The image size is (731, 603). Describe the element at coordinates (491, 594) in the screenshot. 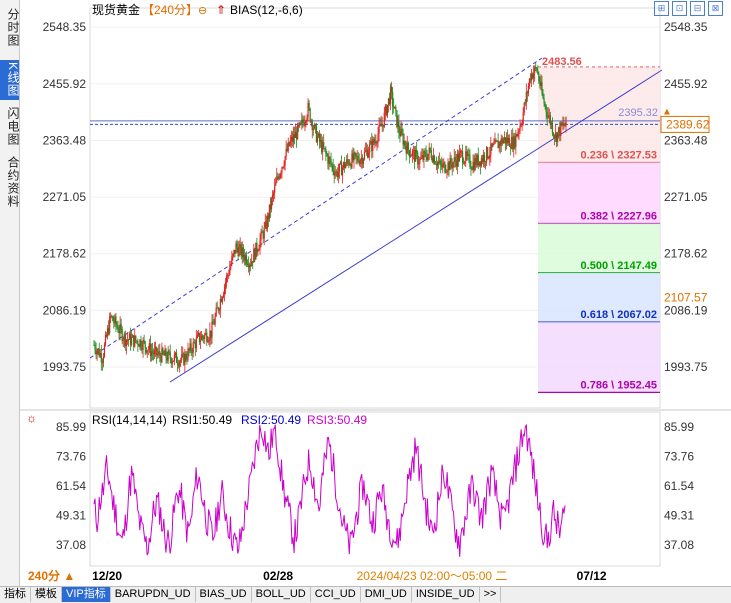

I see `bottom-tab-9: >>` at that location.